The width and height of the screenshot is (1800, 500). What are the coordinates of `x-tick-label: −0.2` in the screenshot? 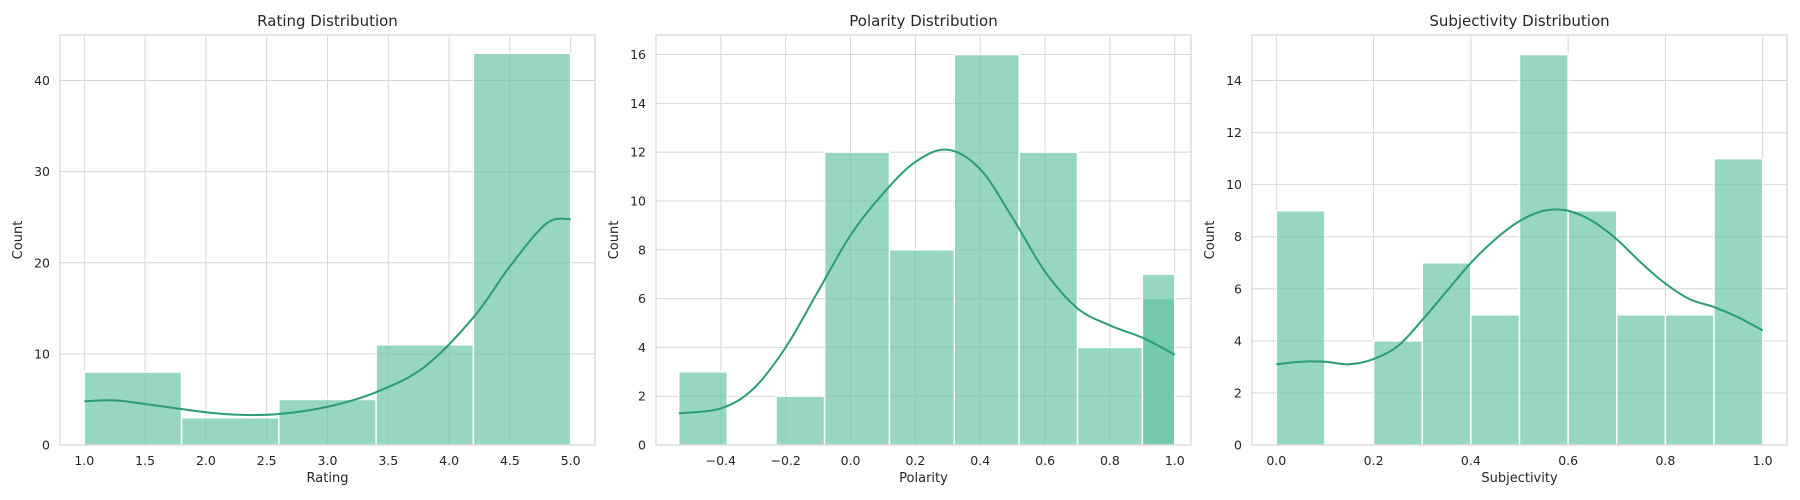 It's located at (786, 460).